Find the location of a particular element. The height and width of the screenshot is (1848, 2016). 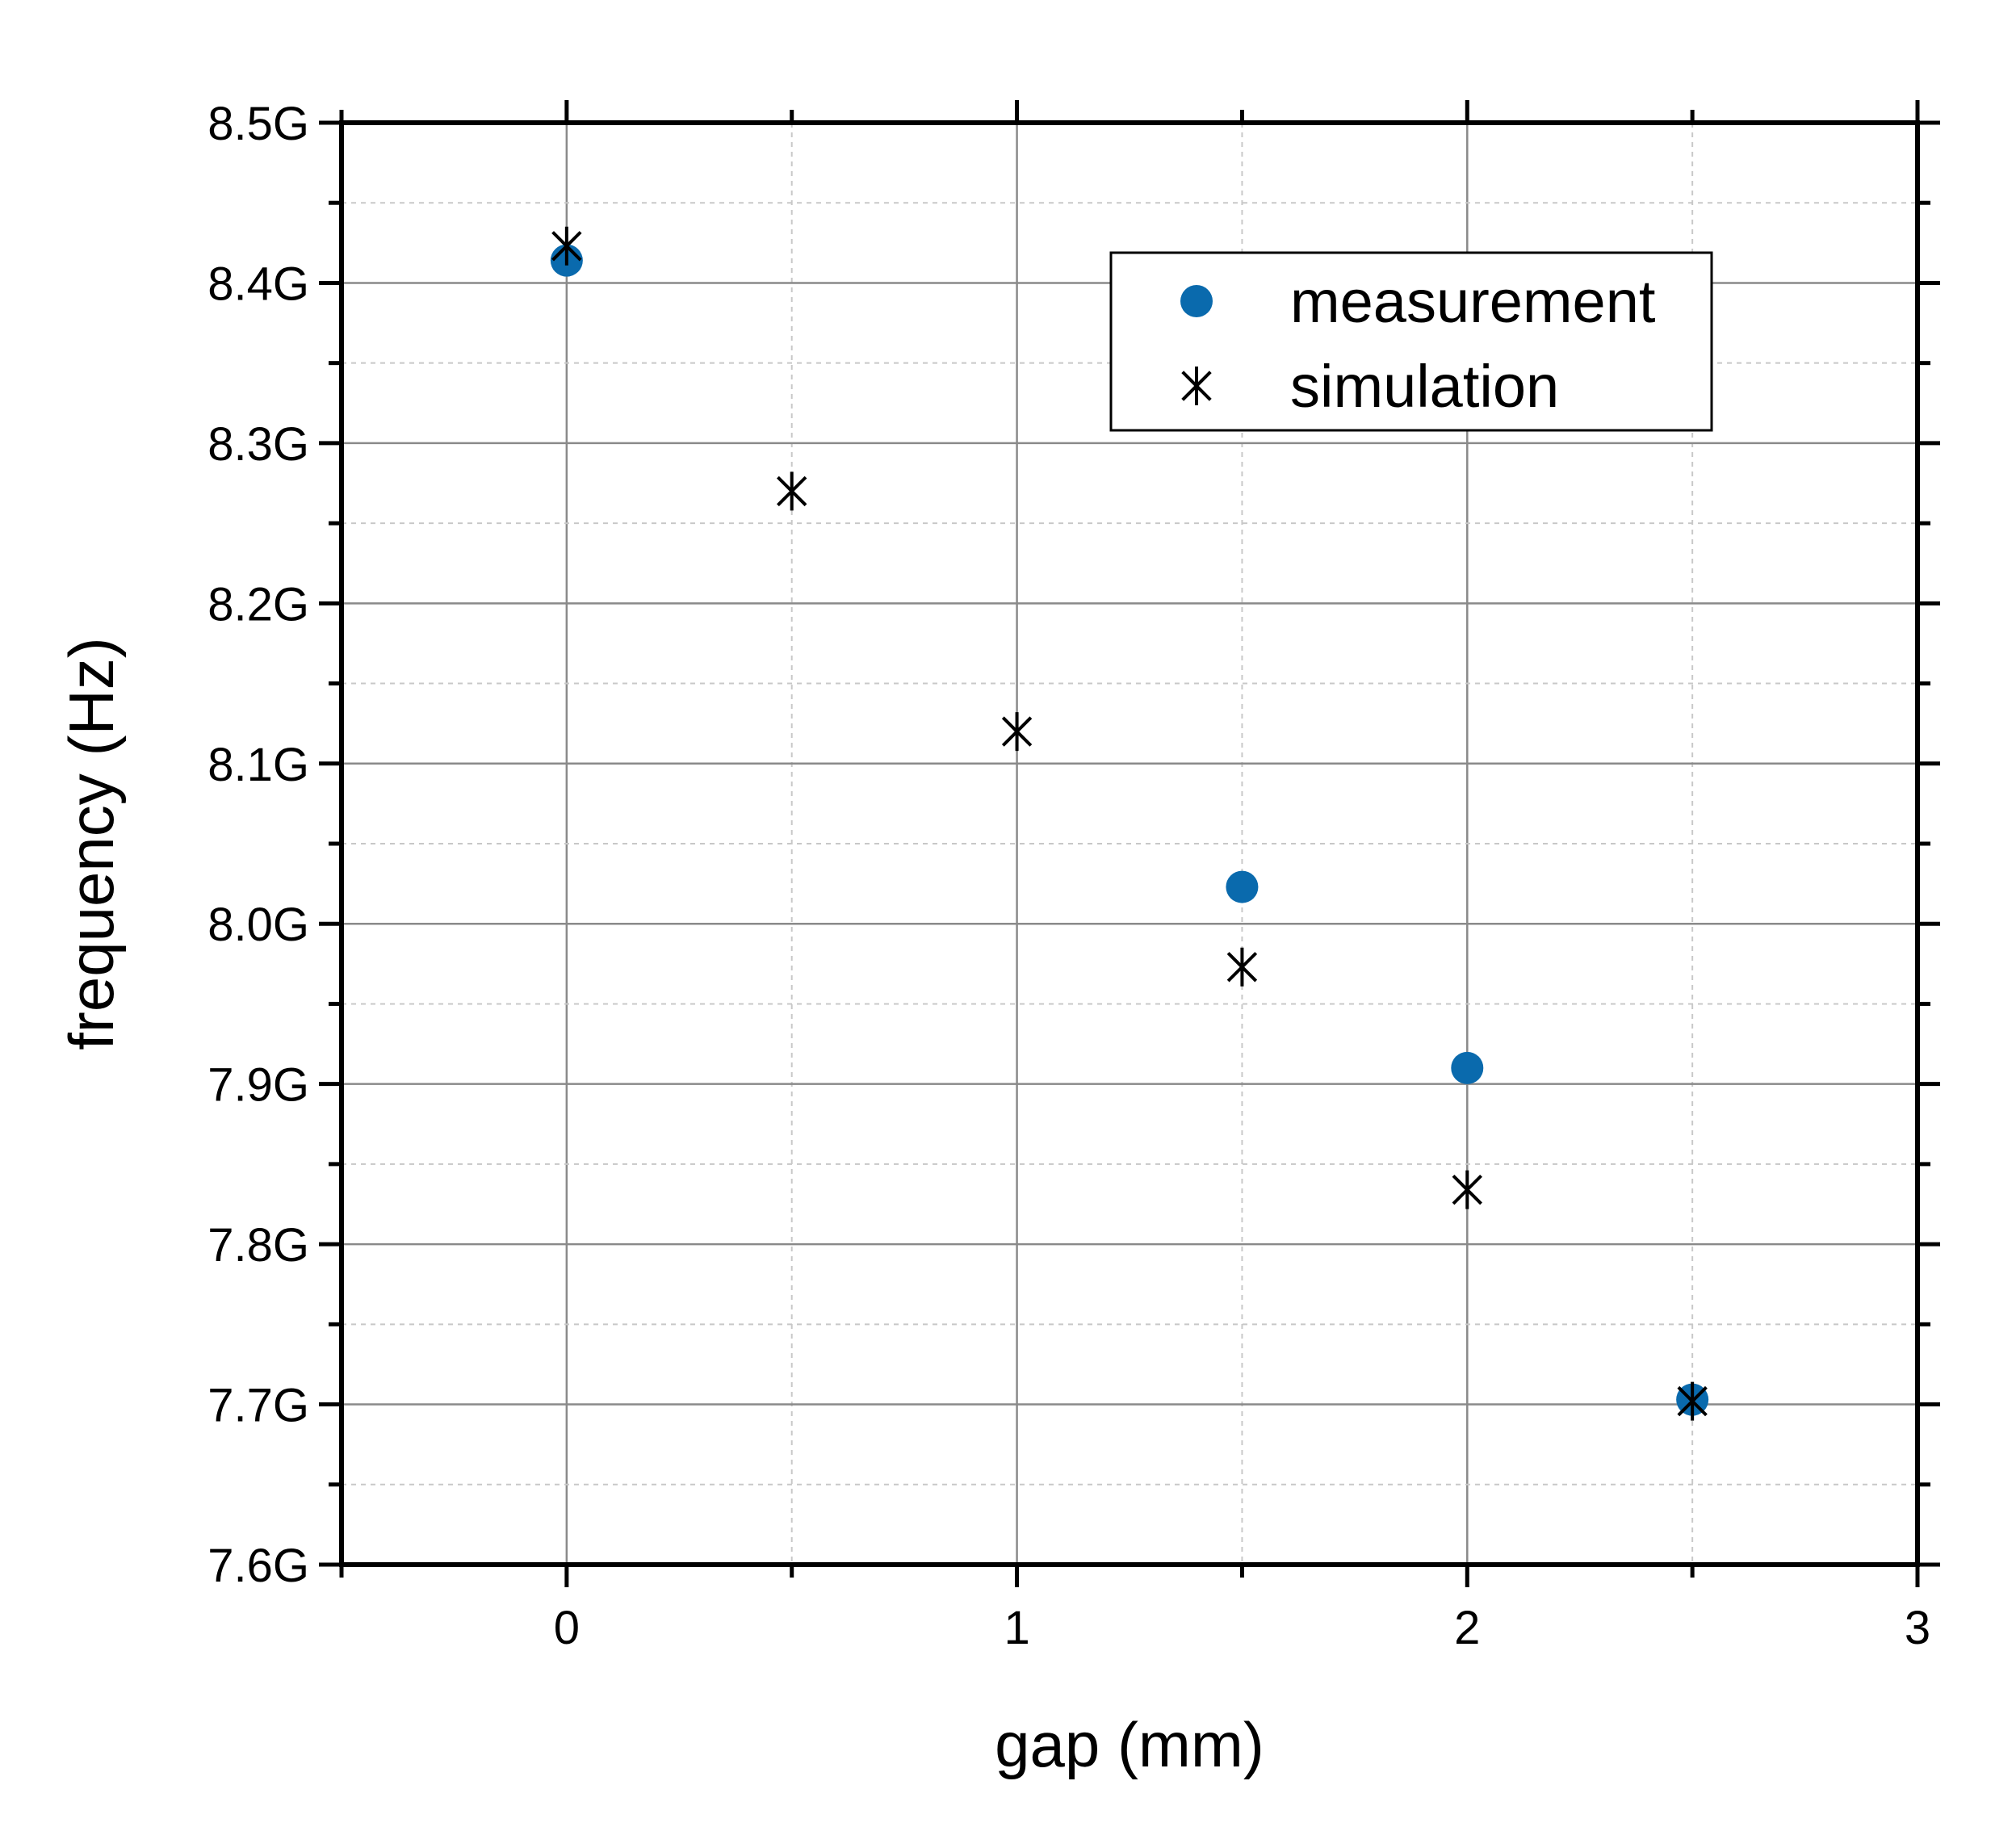

y-tick-label: 8.2G is located at coordinates (258, 604).